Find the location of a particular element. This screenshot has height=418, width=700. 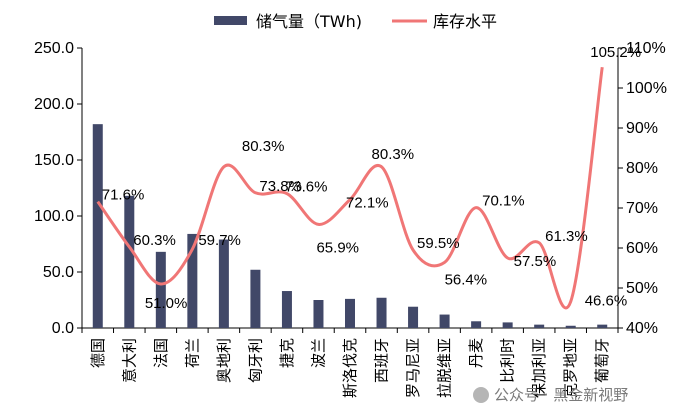

category-label: 法国 is located at coordinates (161, 353).